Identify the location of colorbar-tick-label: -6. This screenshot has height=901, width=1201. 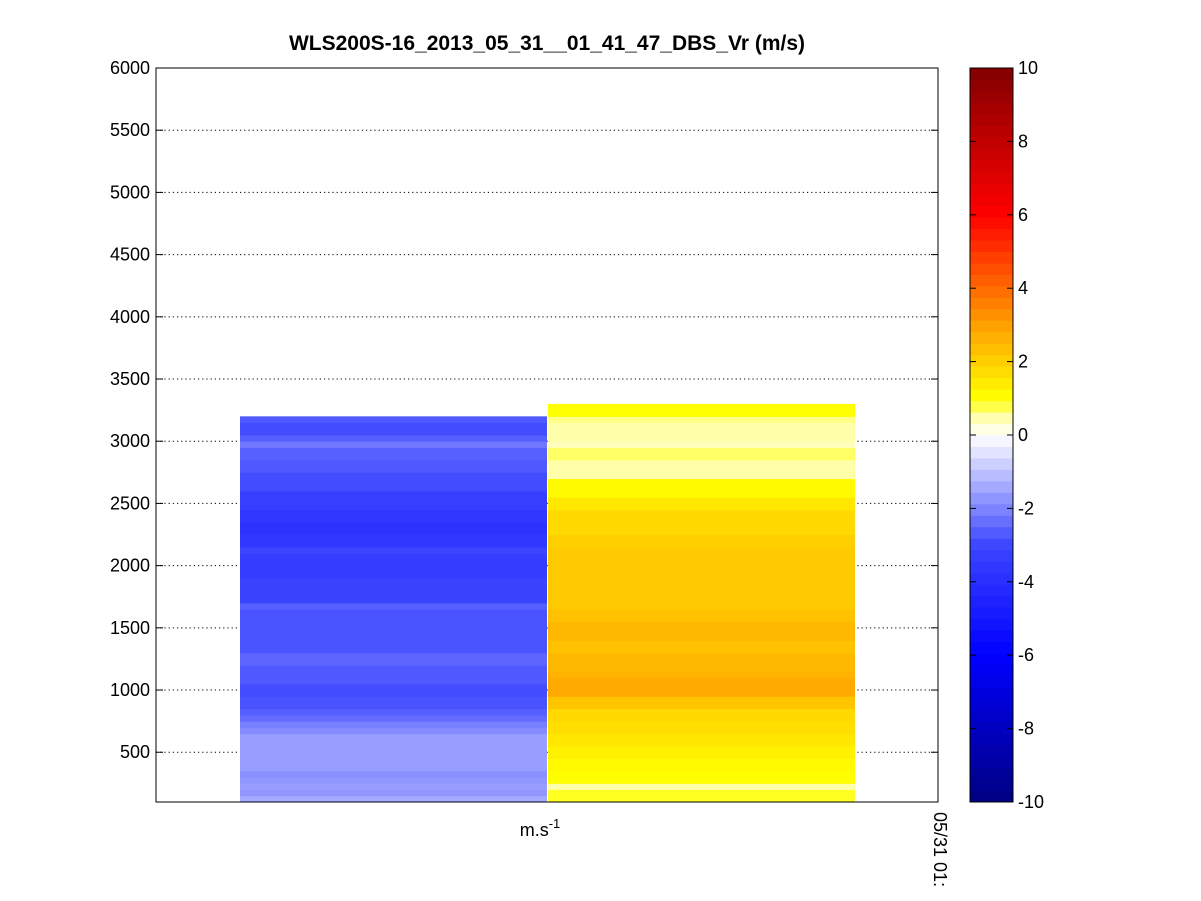
(1026, 655).